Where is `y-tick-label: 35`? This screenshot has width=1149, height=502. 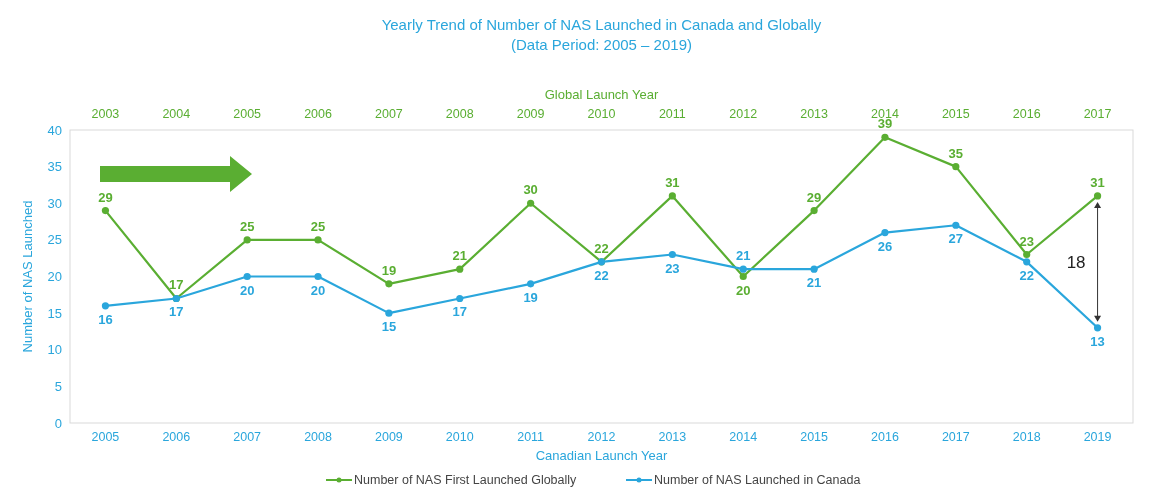
y-tick-label: 35 is located at coordinates (54, 167).